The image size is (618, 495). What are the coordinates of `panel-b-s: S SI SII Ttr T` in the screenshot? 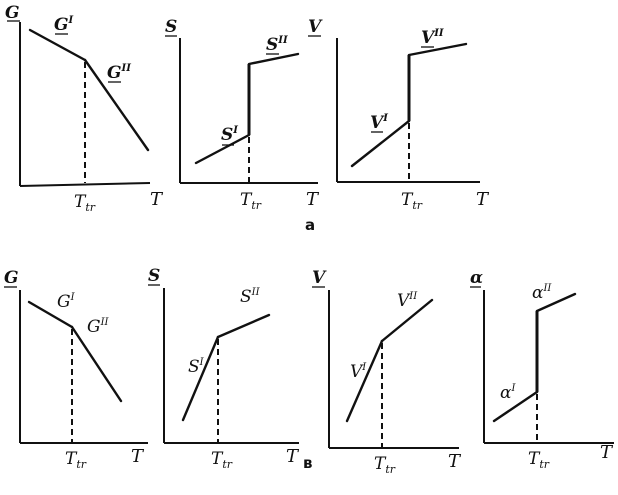 It's located at (224, 368).